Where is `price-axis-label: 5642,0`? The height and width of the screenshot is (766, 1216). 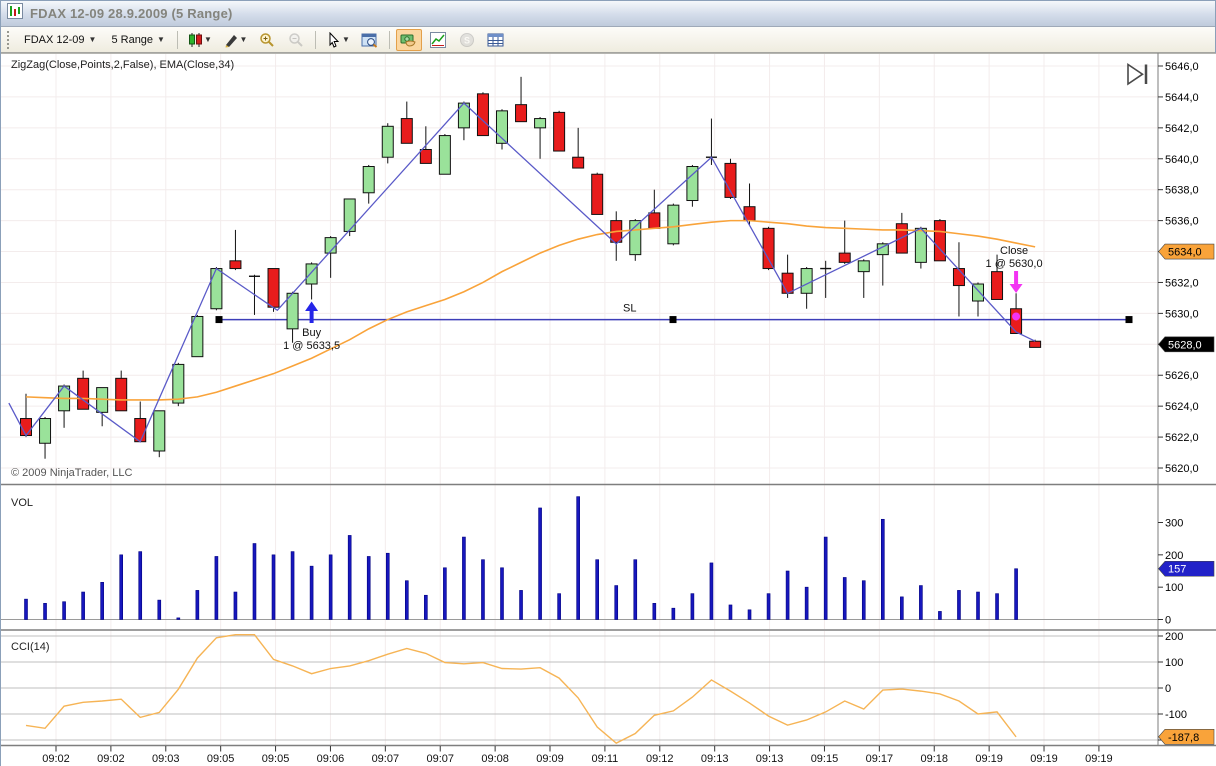 price-axis-label: 5642,0 is located at coordinates (1182, 129).